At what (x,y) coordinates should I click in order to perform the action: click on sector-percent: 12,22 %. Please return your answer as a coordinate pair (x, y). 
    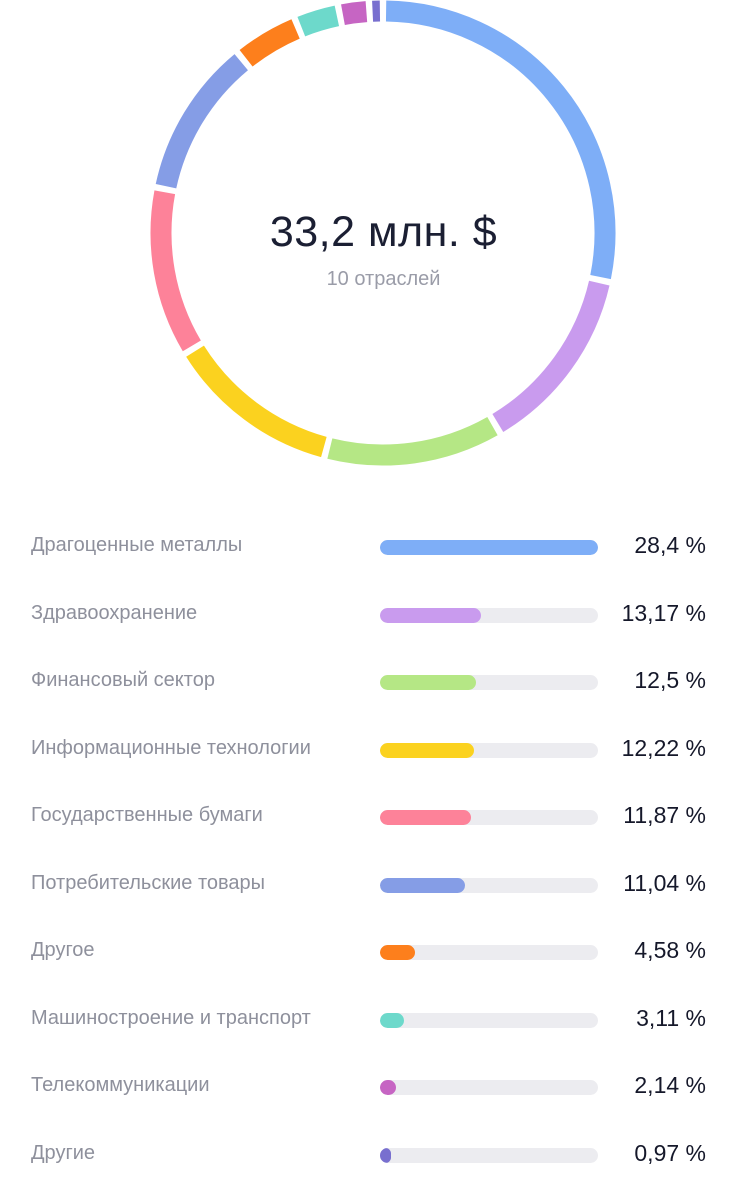
    Looking at the image, I should click on (663, 747).